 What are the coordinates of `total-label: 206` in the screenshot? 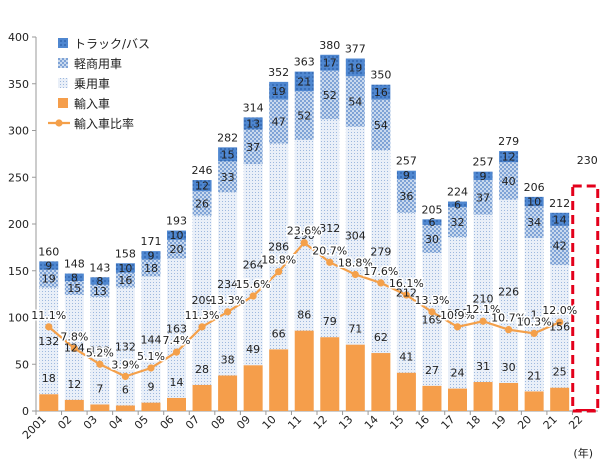 It's located at (534, 187).